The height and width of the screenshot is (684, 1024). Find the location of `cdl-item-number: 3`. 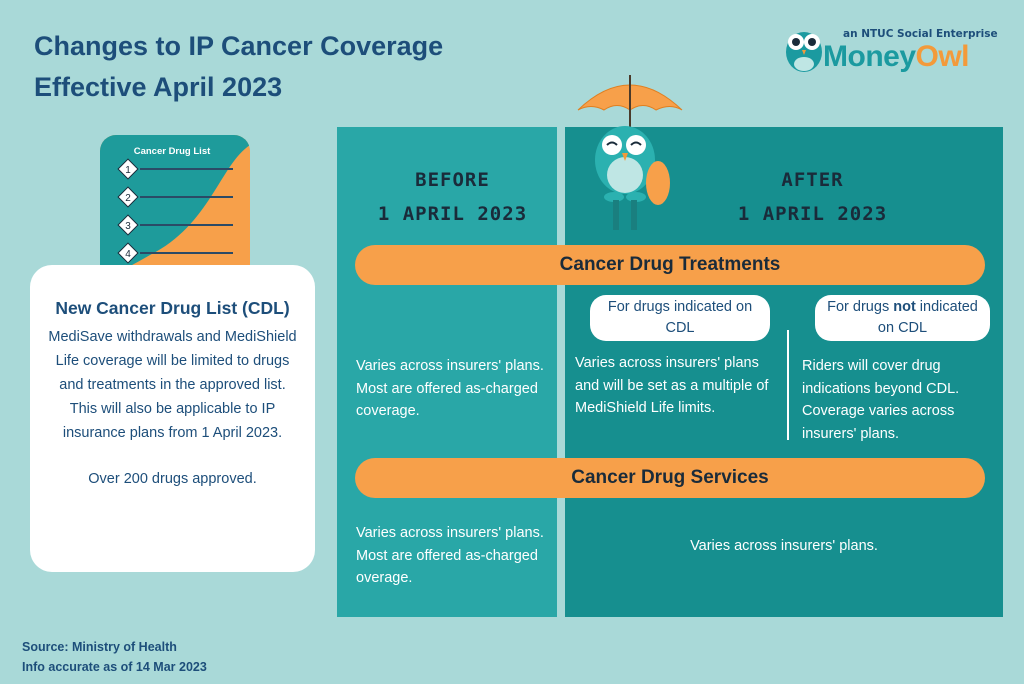

cdl-item-number: 3 is located at coordinates (128, 226).